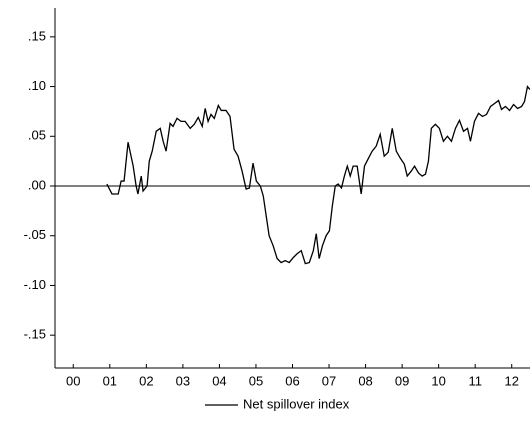 This screenshot has width=530, height=441. What do you see at coordinates (219, 380) in the screenshot?
I see `x-tick-label: 04` at bounding box center [219, 380].